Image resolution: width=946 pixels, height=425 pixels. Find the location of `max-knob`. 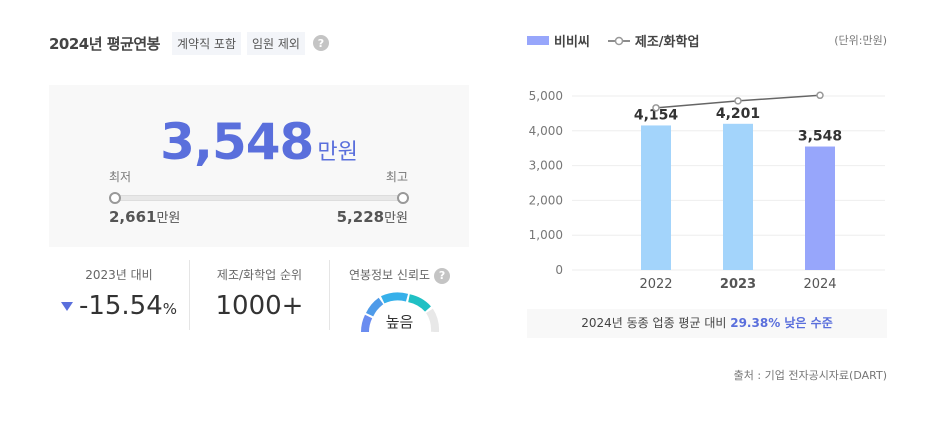

max-knob is located at coordinates (403, 198).